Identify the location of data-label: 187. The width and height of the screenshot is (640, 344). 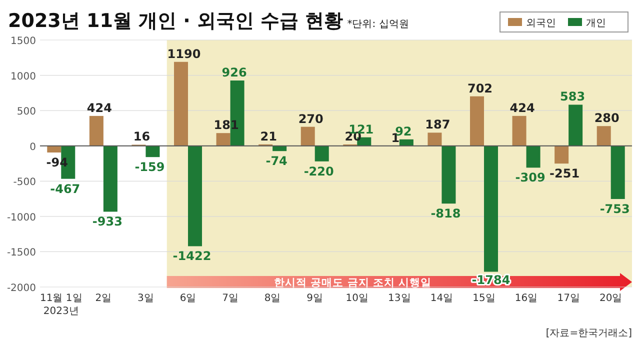
(437, 125).